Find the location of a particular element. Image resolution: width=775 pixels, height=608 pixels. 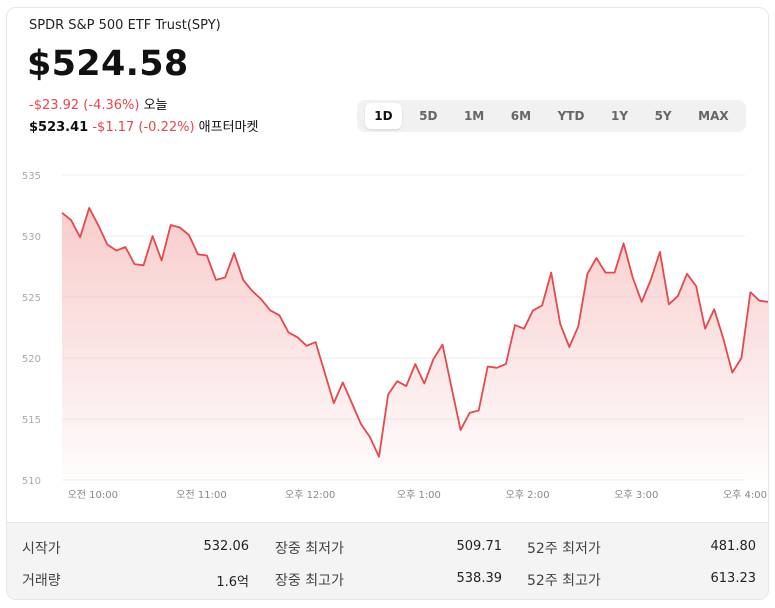

x-tick-label: 오전 10:00 is located at coordinates (93, 495).